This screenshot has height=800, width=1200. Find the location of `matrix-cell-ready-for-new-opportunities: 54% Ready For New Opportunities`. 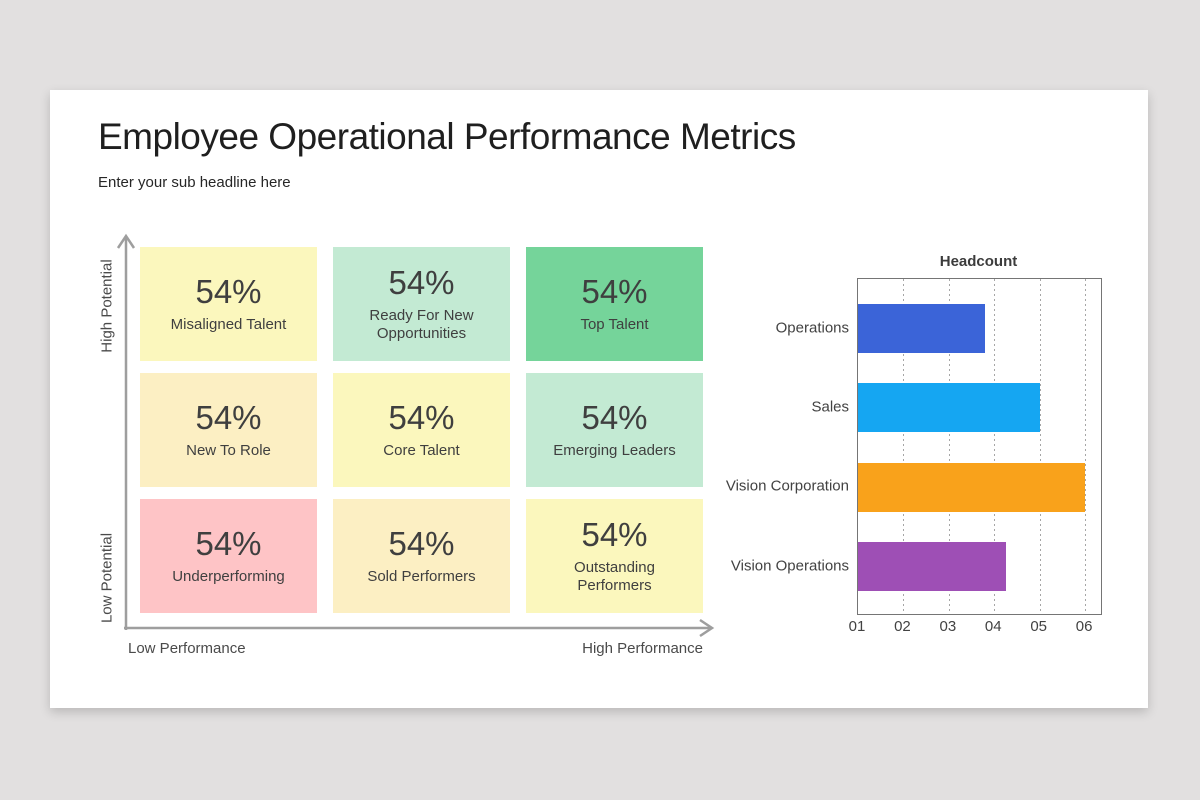

matrix-cell-ready-for-new-opportunities: 54% Ready For New Opportunities is located at coordinates (421, 304).